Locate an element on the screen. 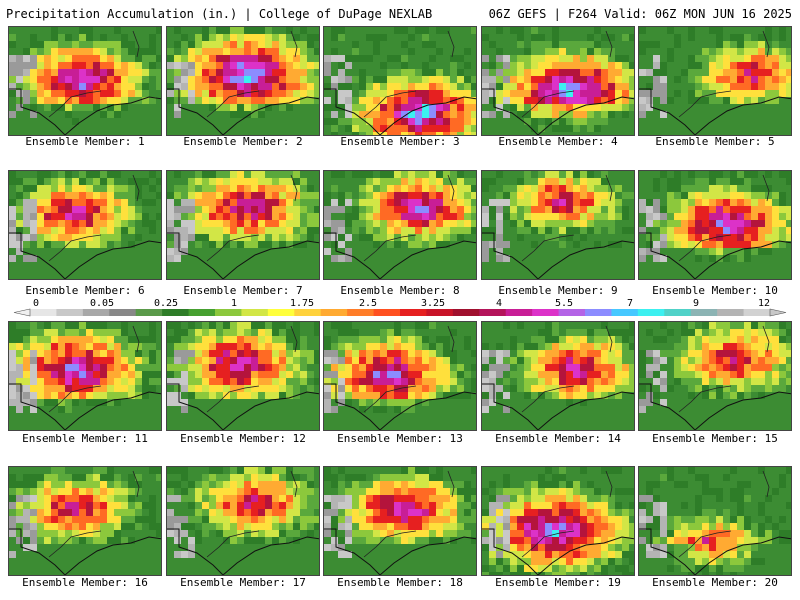 This screenshot has height=600, width=800. colorbar-tick-label: 4 is located at coordinates (499, 303).